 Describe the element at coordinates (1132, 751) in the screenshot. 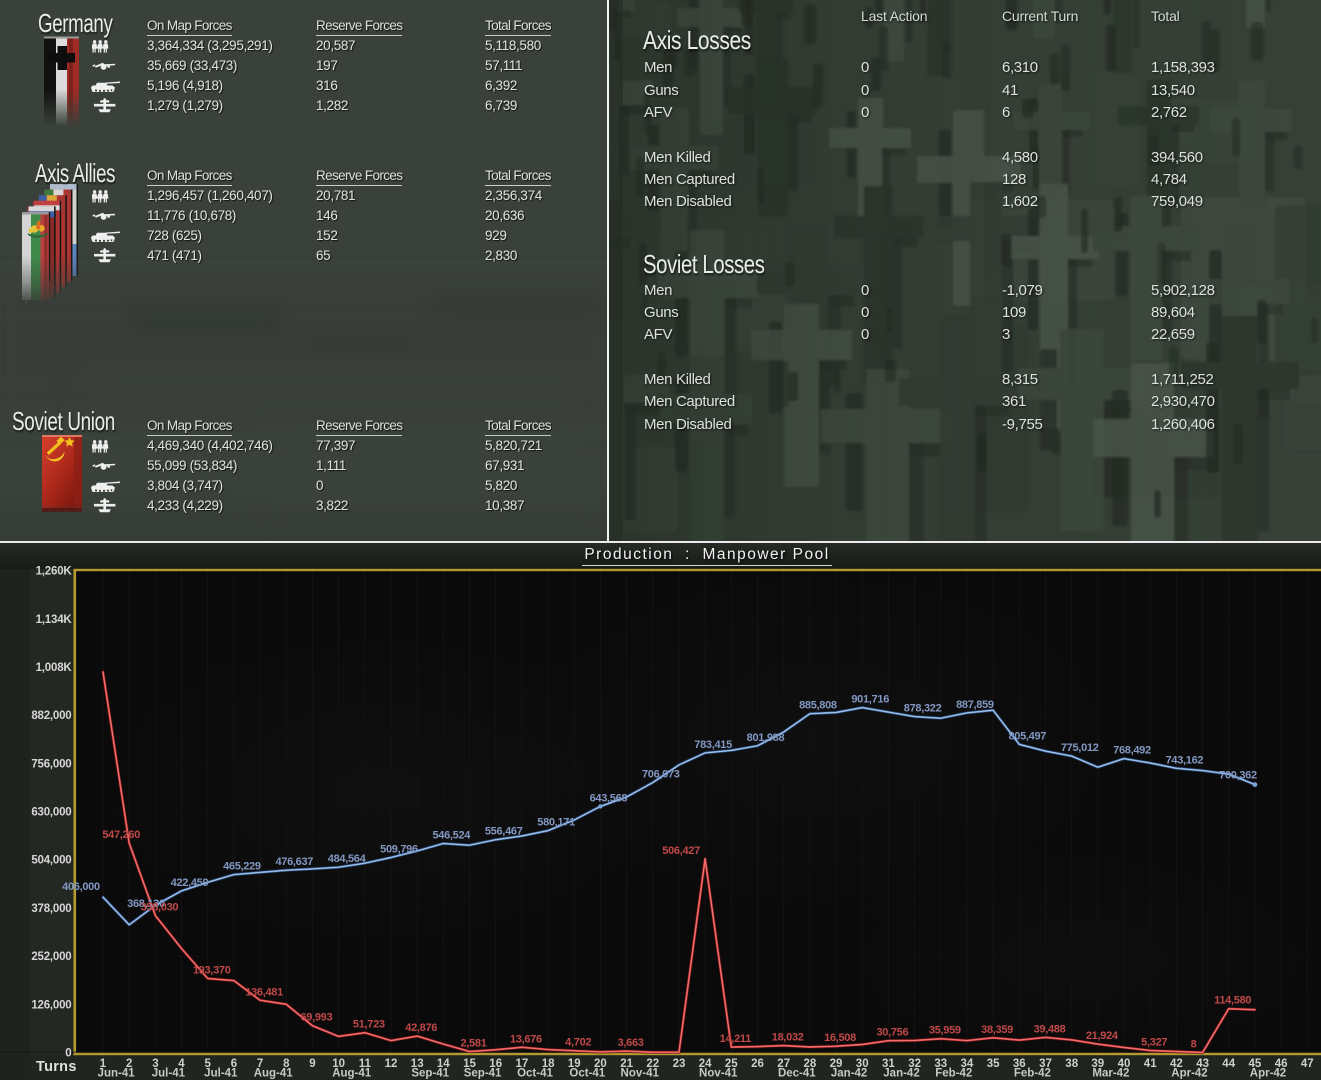

I see `svg-text: 768,492` at that location.